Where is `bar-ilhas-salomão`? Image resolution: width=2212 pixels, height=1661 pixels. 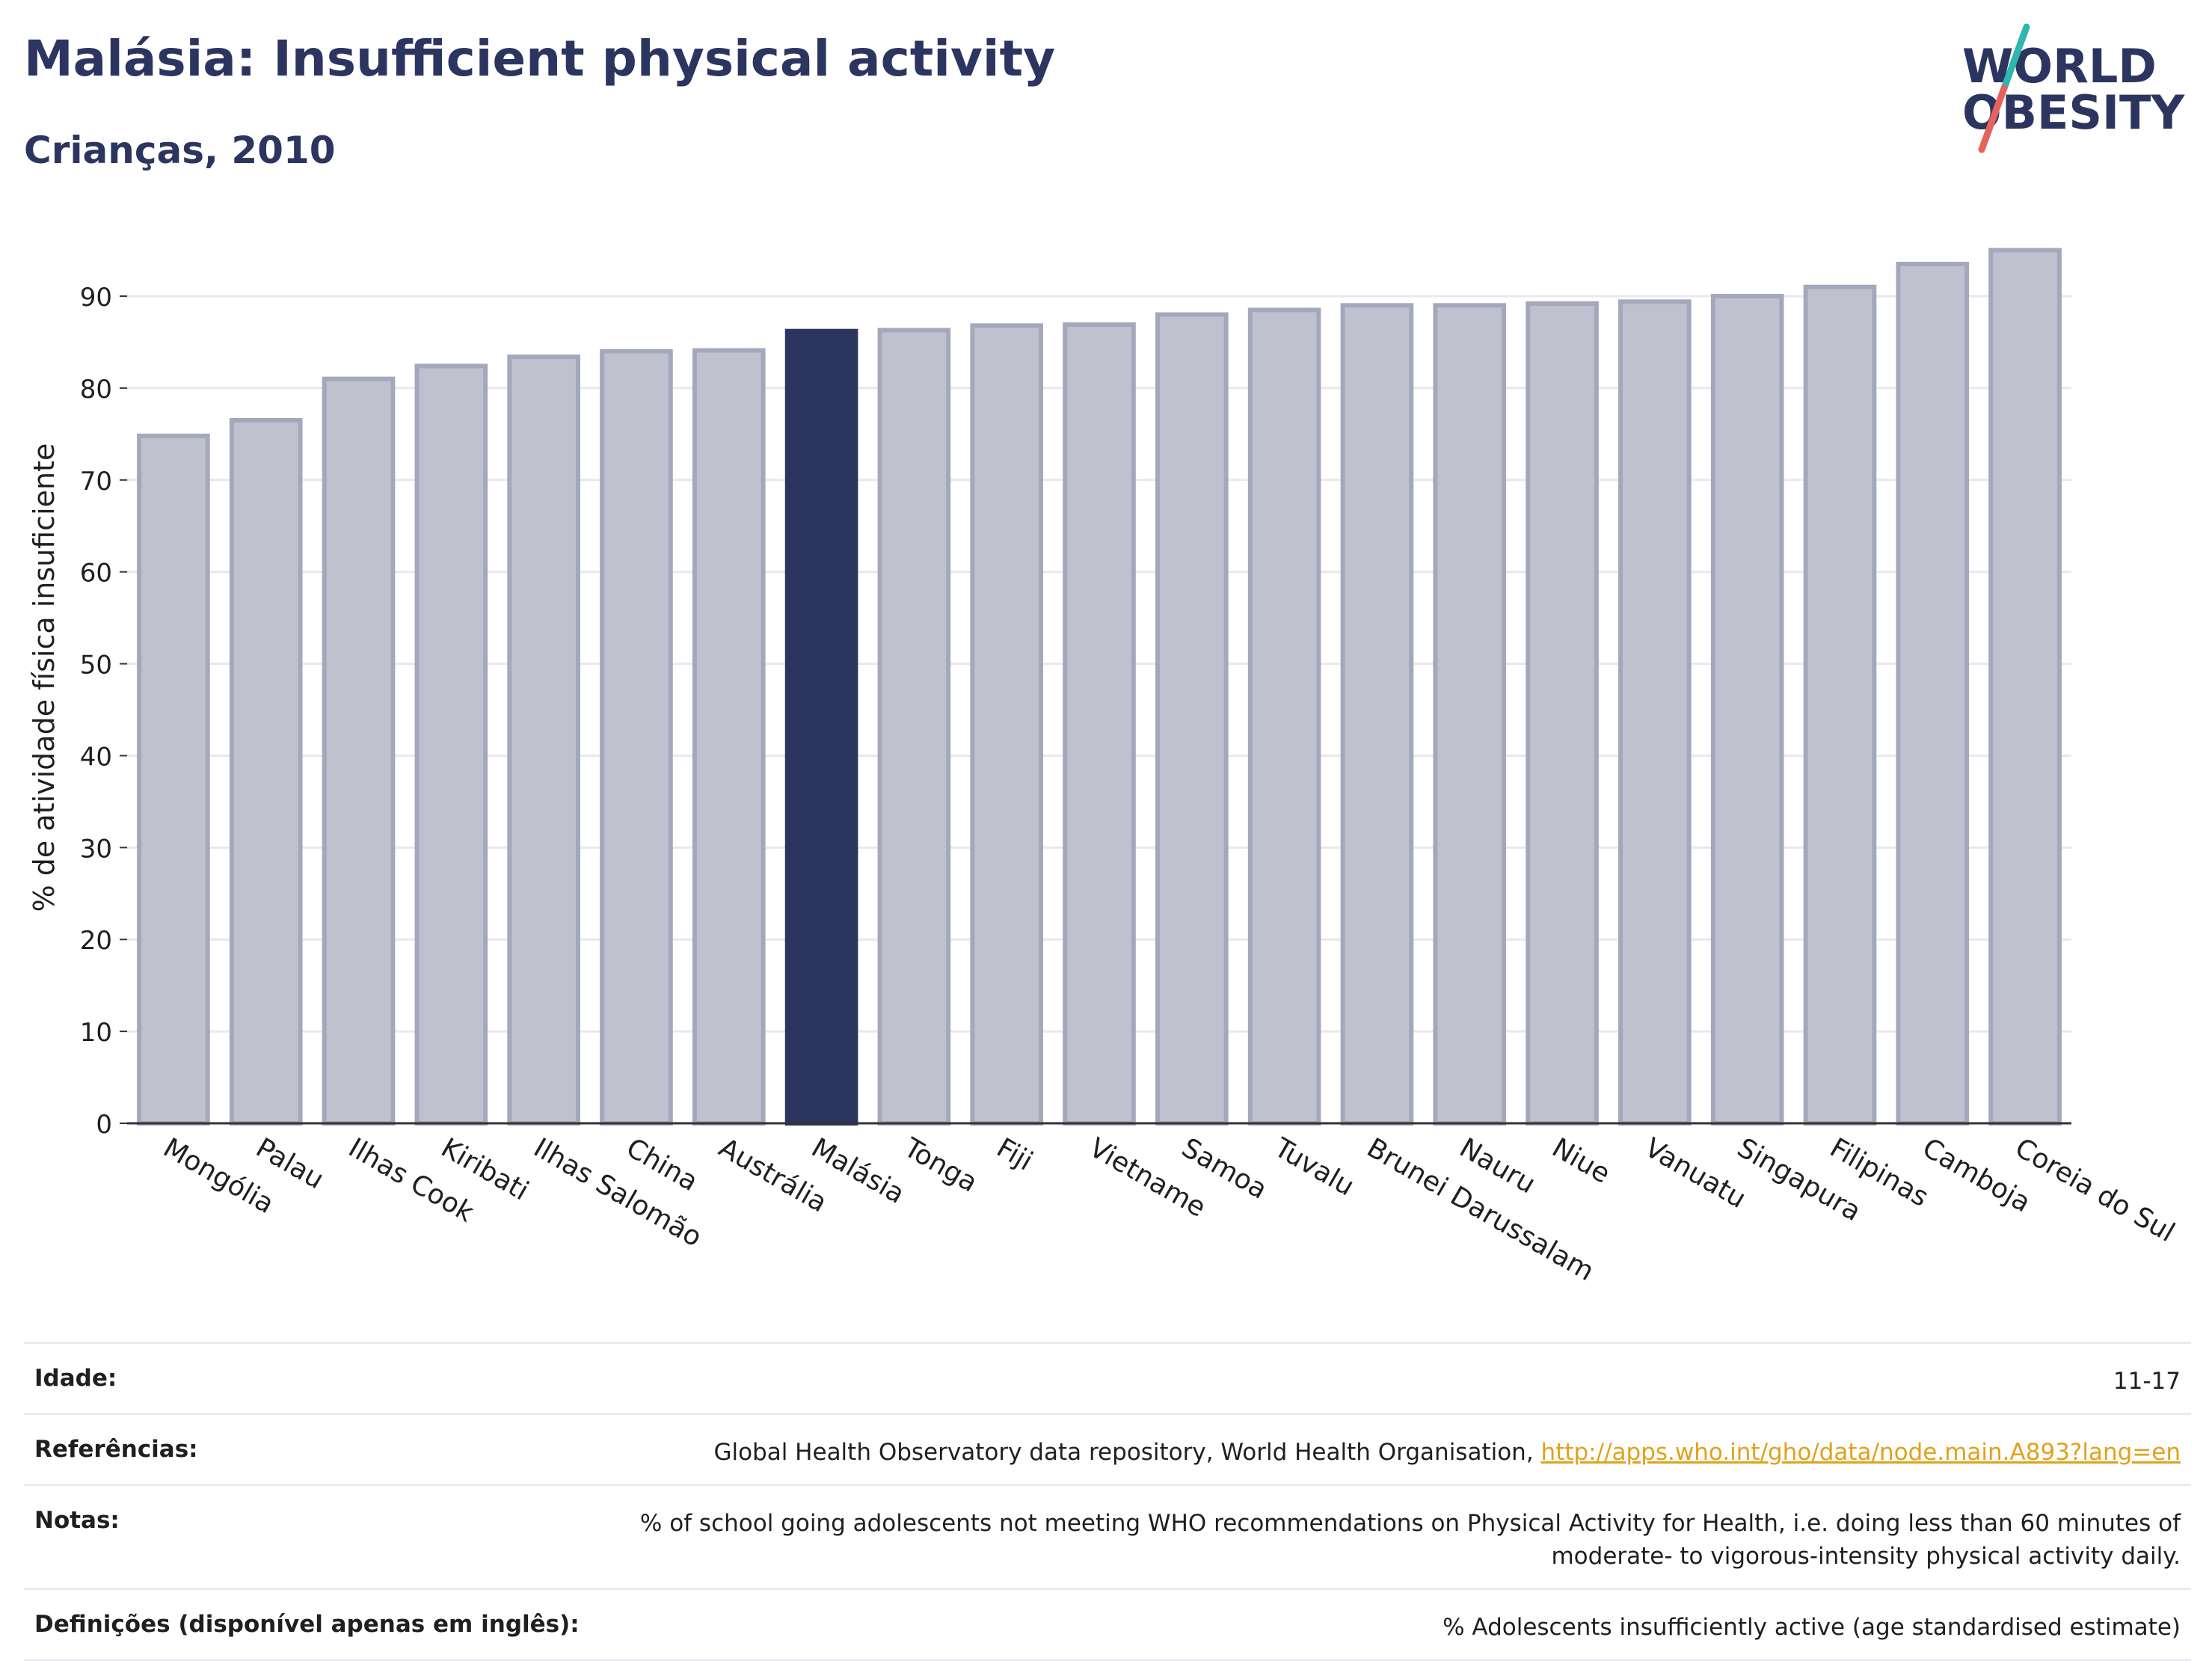 bar-ilhas-salomão is located at coordinates (543, 740).